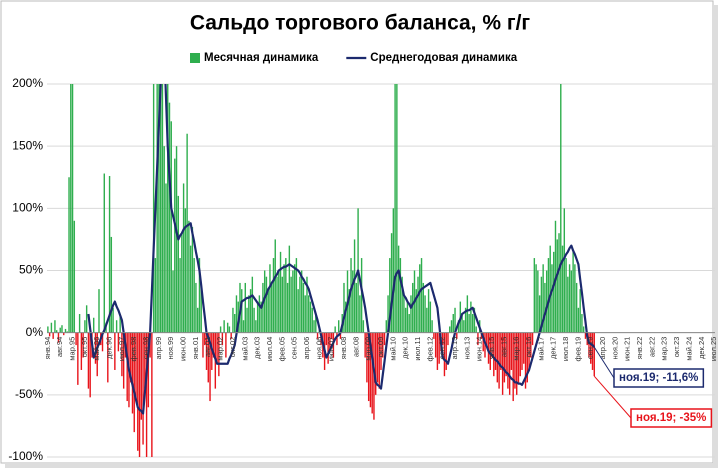 Image resolution: width=720 pixels, height=475 pixels. I want to click on x-tick-label: мар.16, so click(516, 349).